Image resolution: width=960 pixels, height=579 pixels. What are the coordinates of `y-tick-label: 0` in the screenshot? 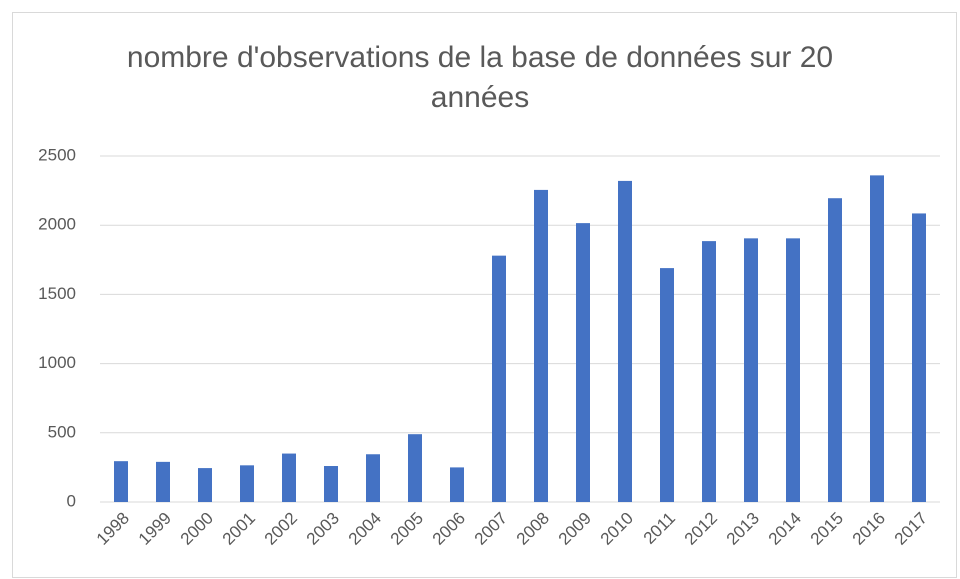 It's located at (71, 500).